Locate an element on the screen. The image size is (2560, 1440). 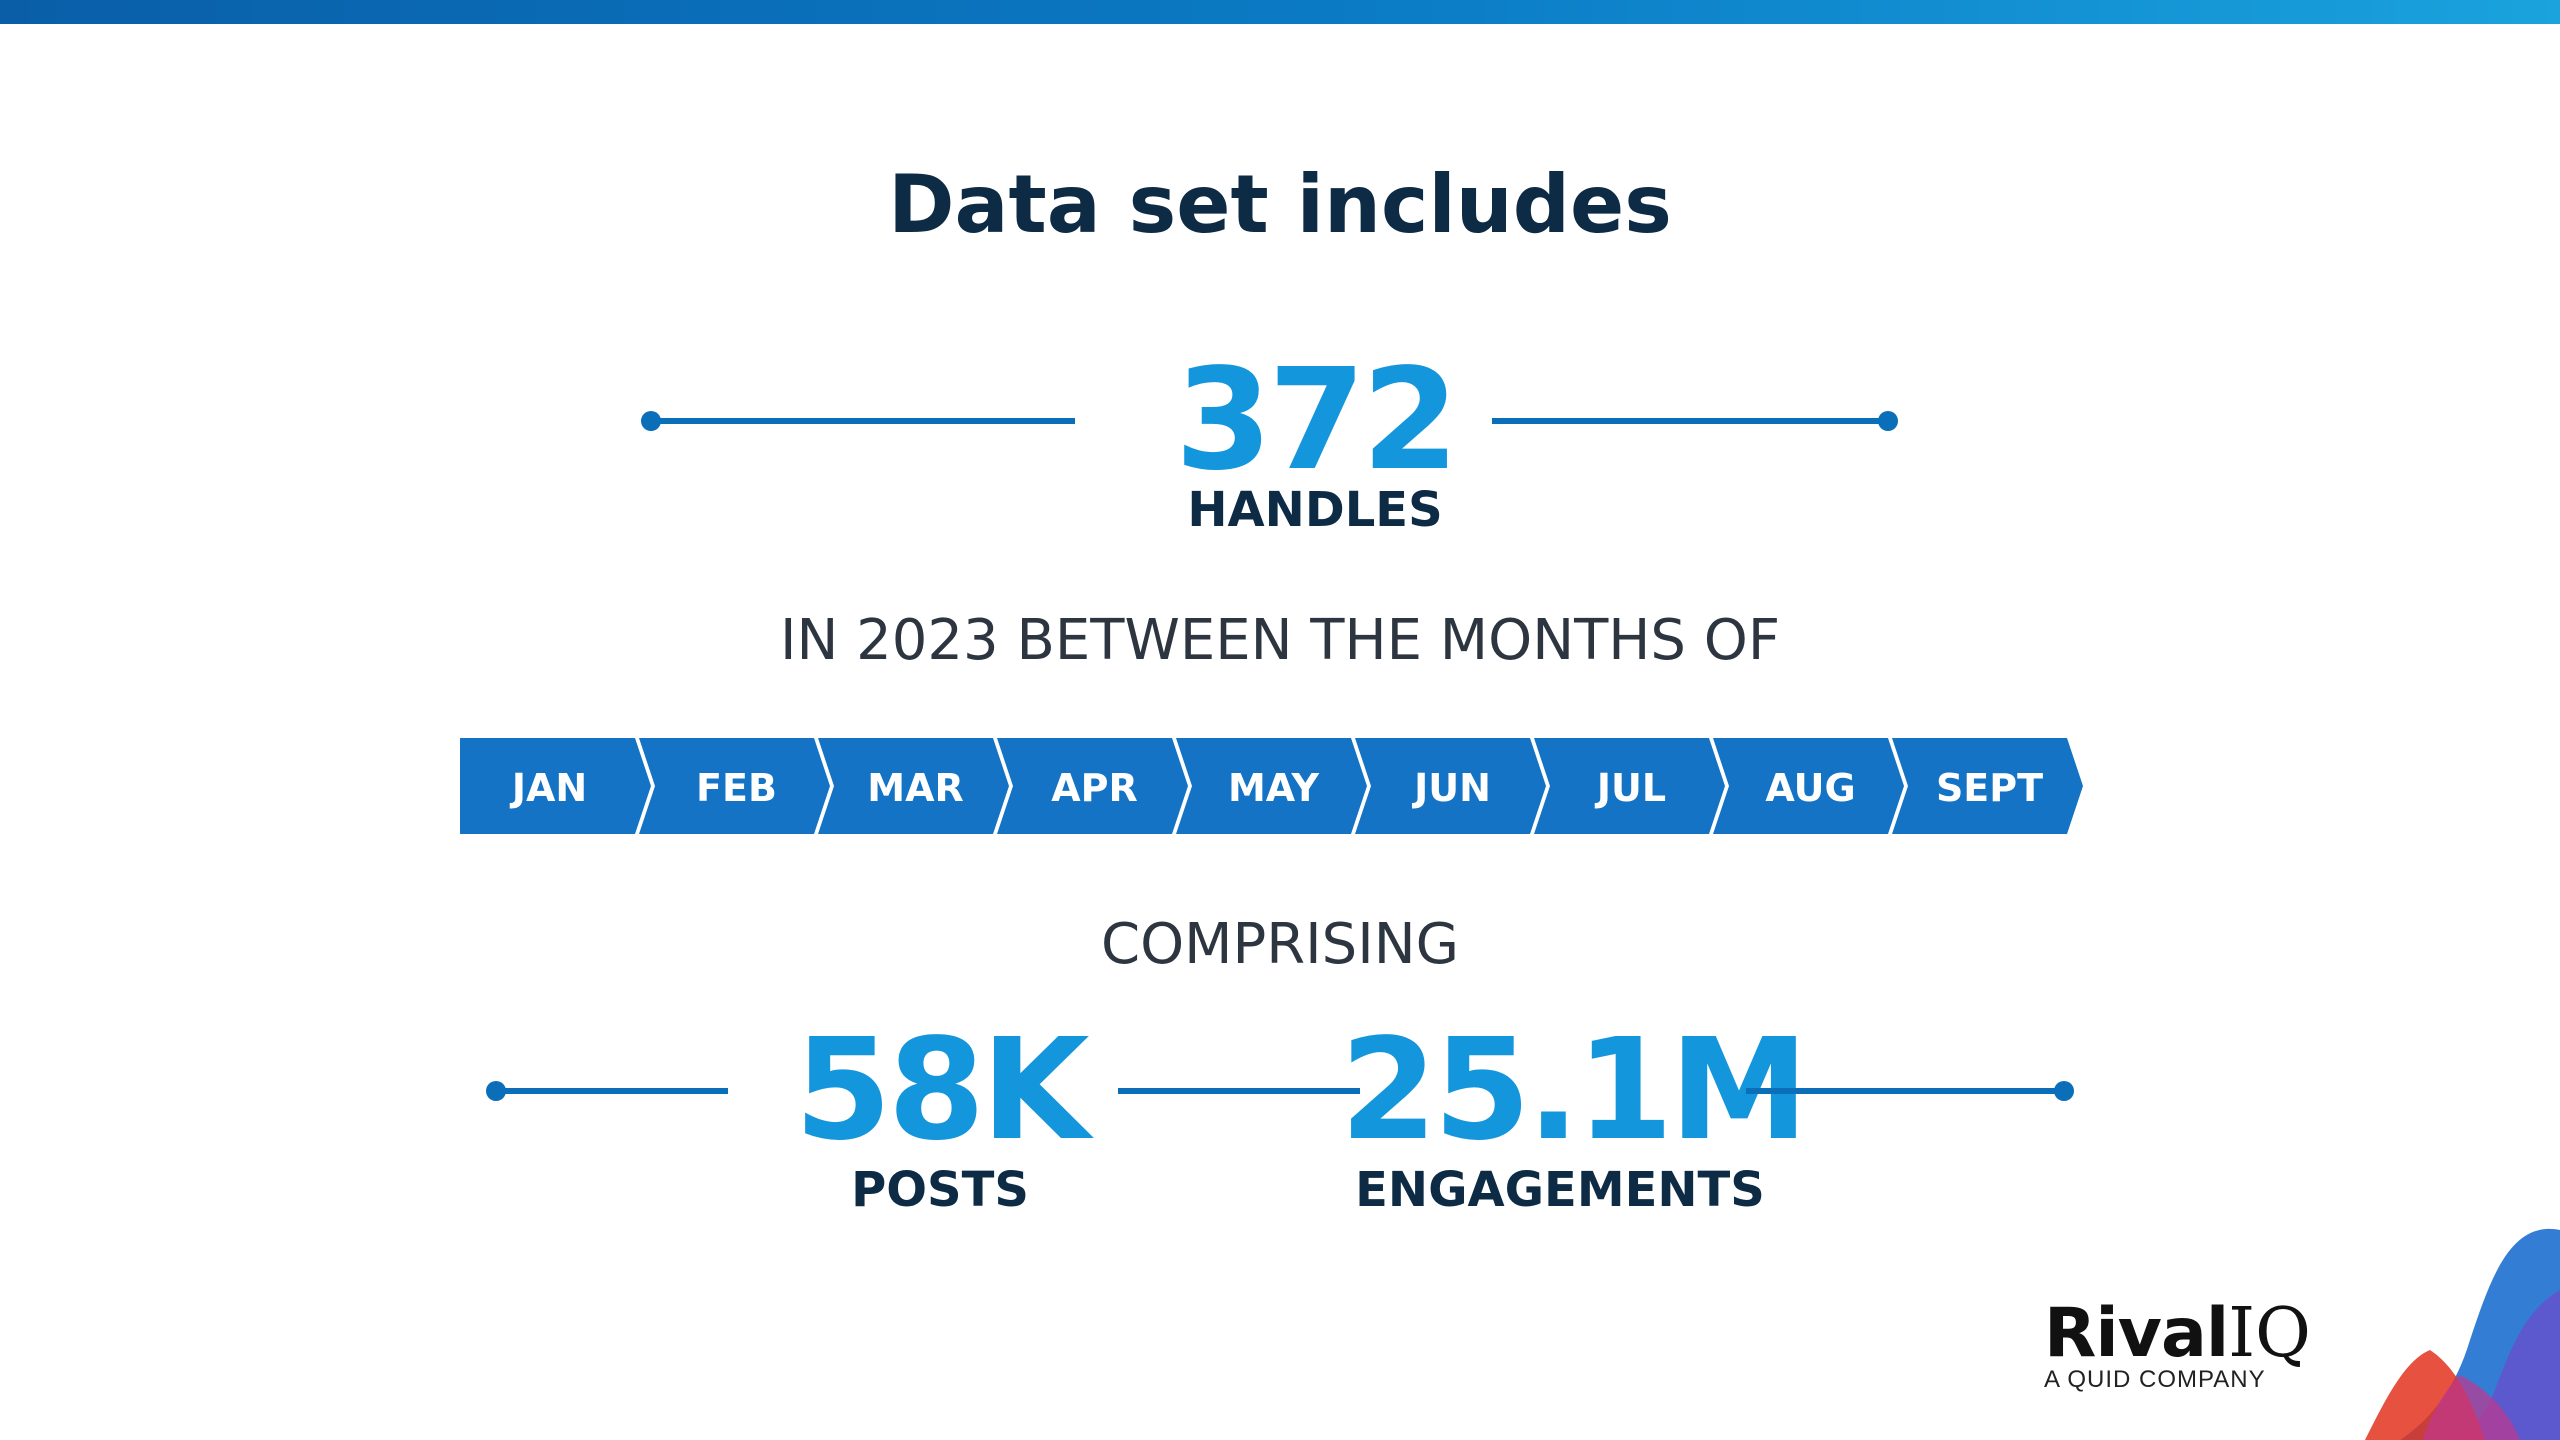
rival-iq-logo: RivalIQ A QUID COMPANY is located at coordinates (2177, 1346).